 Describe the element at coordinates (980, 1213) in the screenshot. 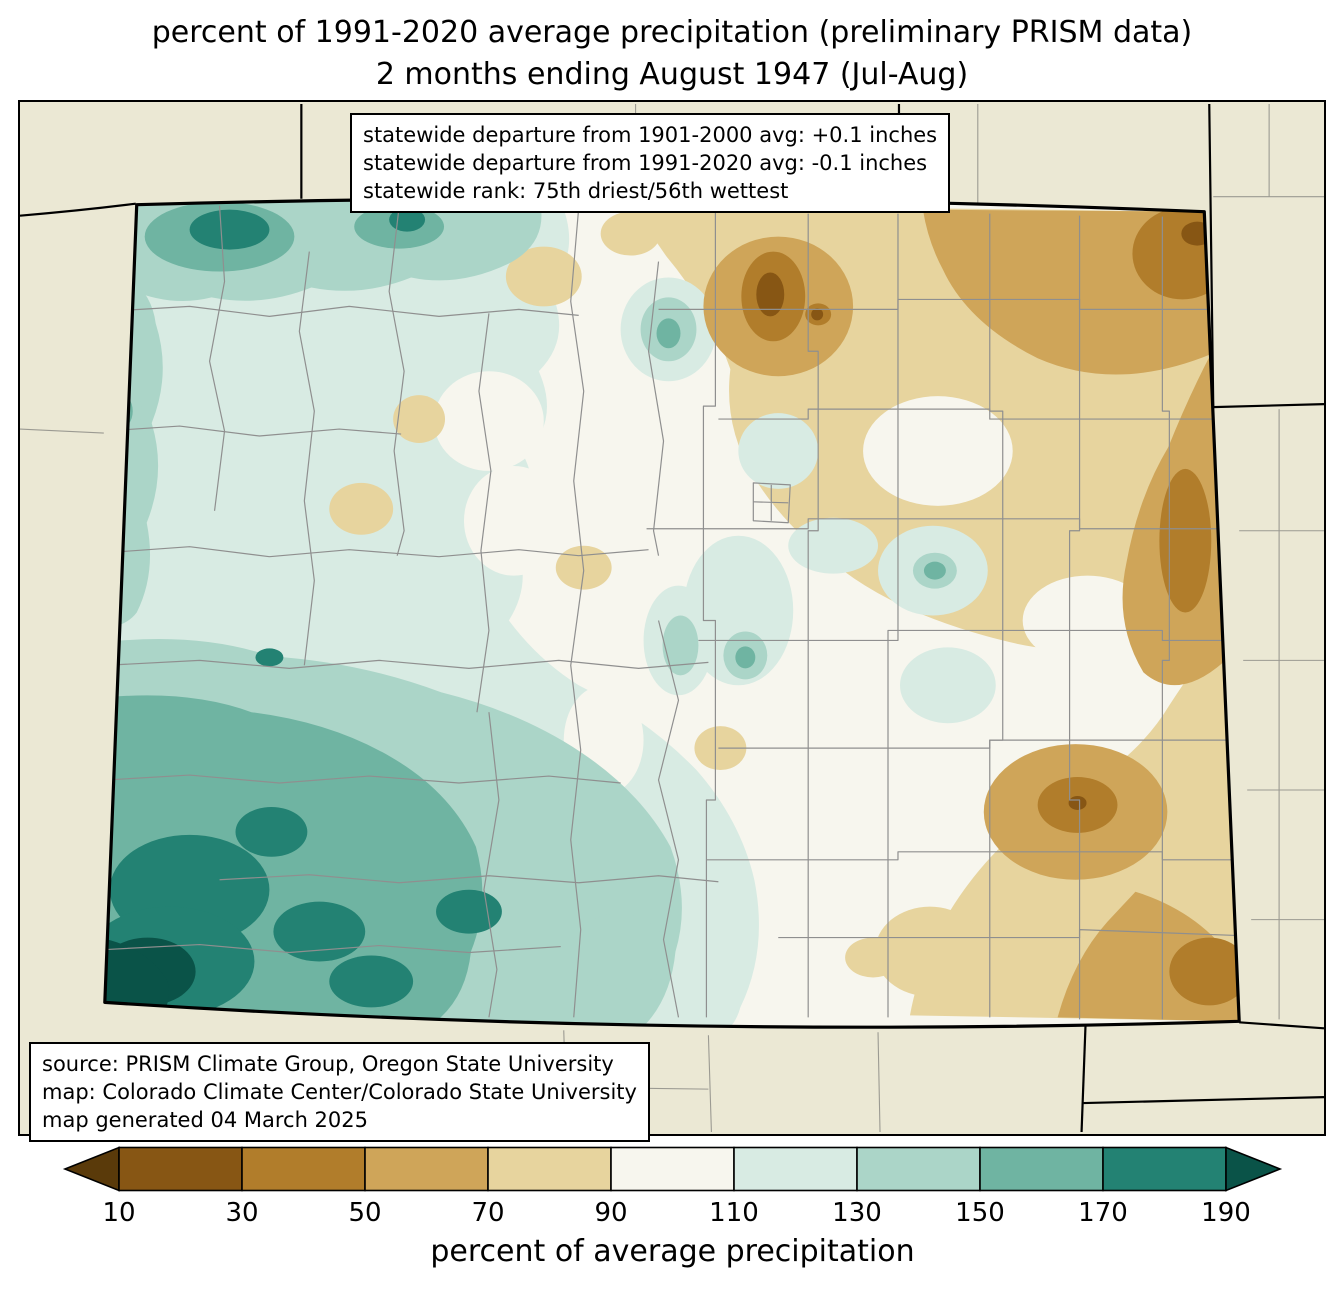

I see `colorbar-tick-label: 150` at that location.